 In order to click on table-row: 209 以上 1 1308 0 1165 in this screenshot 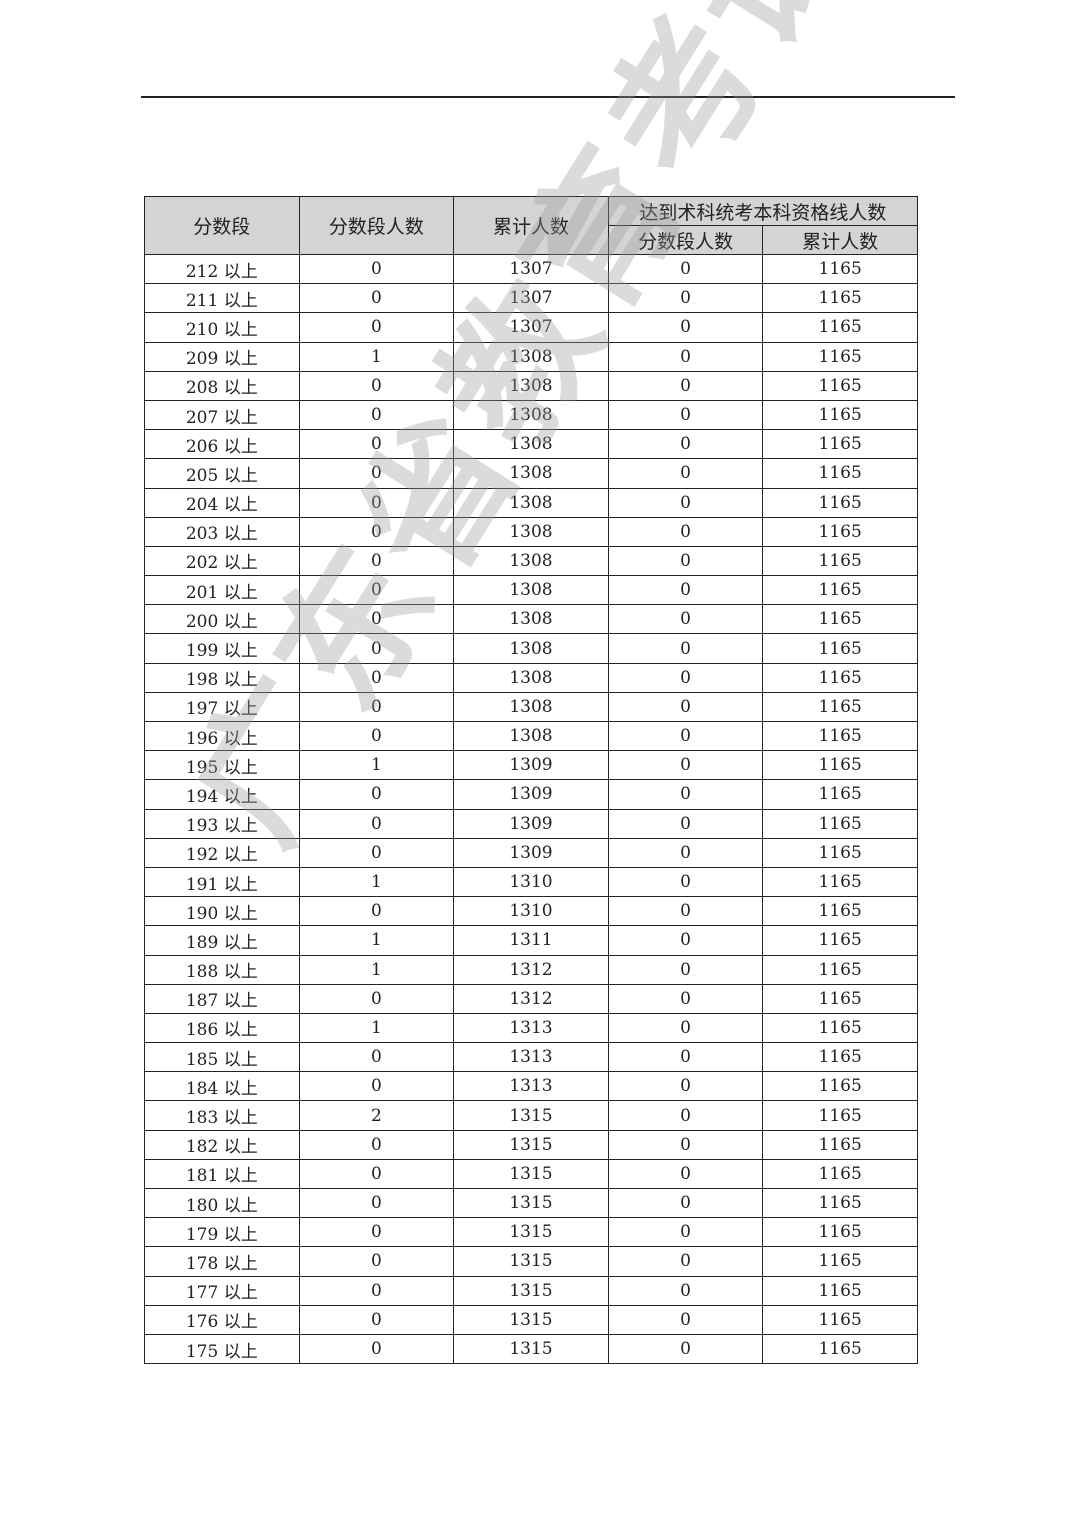, I will do `click(531, 356)`.